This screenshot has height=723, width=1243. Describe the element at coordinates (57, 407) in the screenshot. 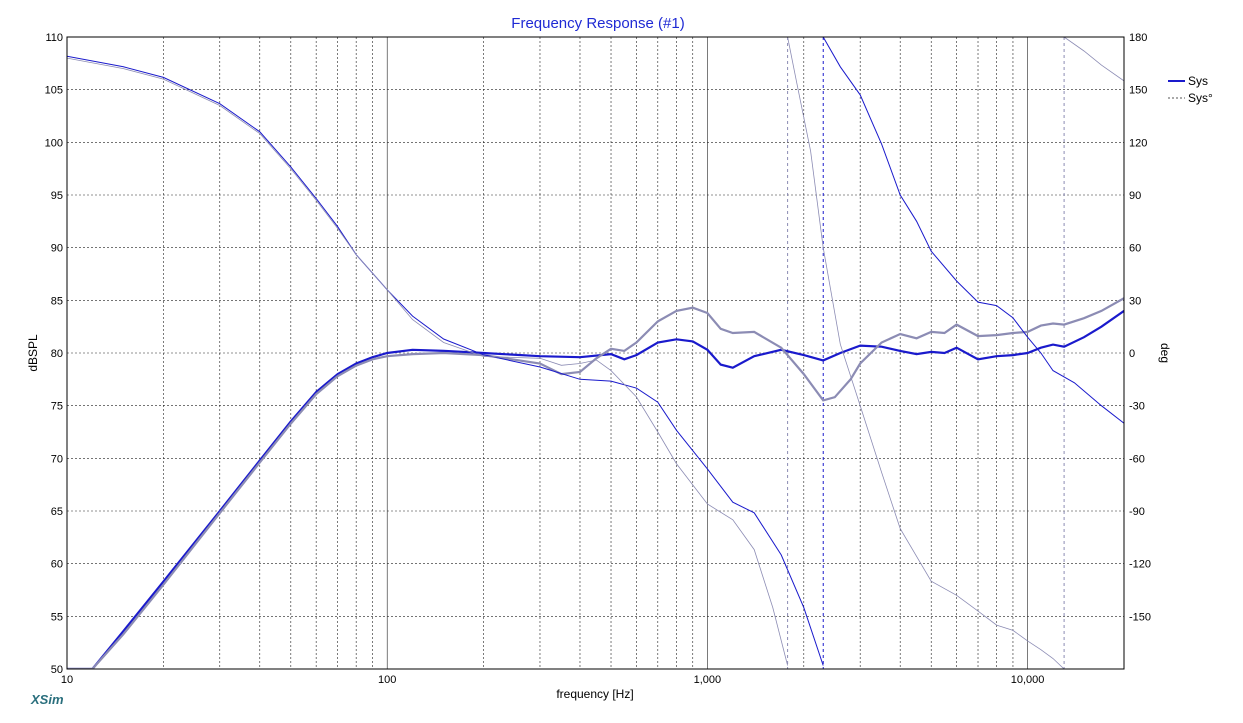

I see `y-tick-label-left: 75` at that location.